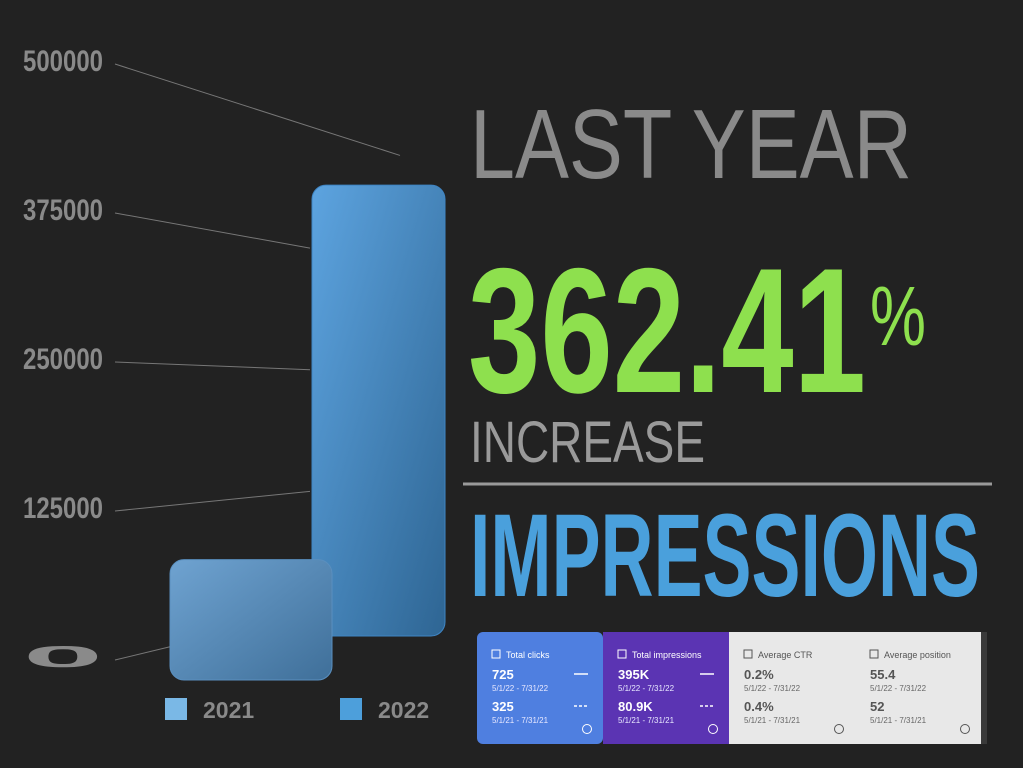 This screenshot has height=768, width=1023. Describe the element at coordinates (759, 706) in the screenshot. I see `metric-previous: 0.4%` at that location.